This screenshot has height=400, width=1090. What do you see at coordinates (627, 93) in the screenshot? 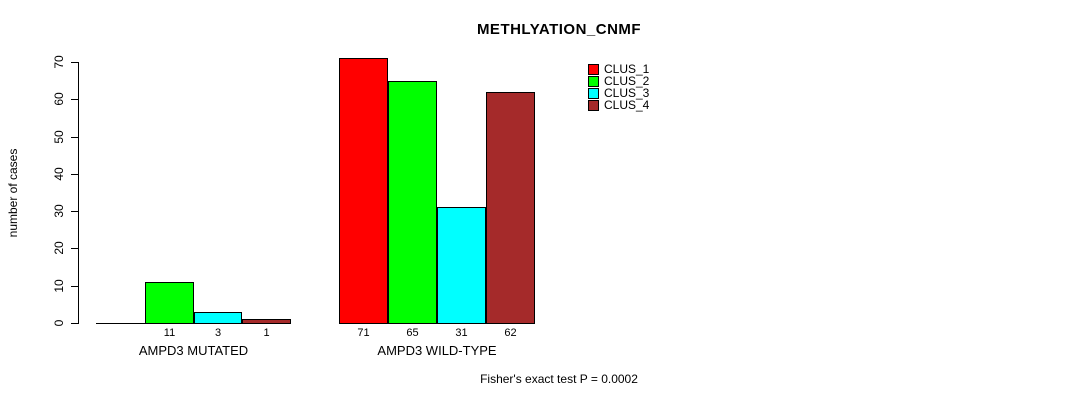
I see `legend-label: CLUS_3` at bounding box center [627, 93].